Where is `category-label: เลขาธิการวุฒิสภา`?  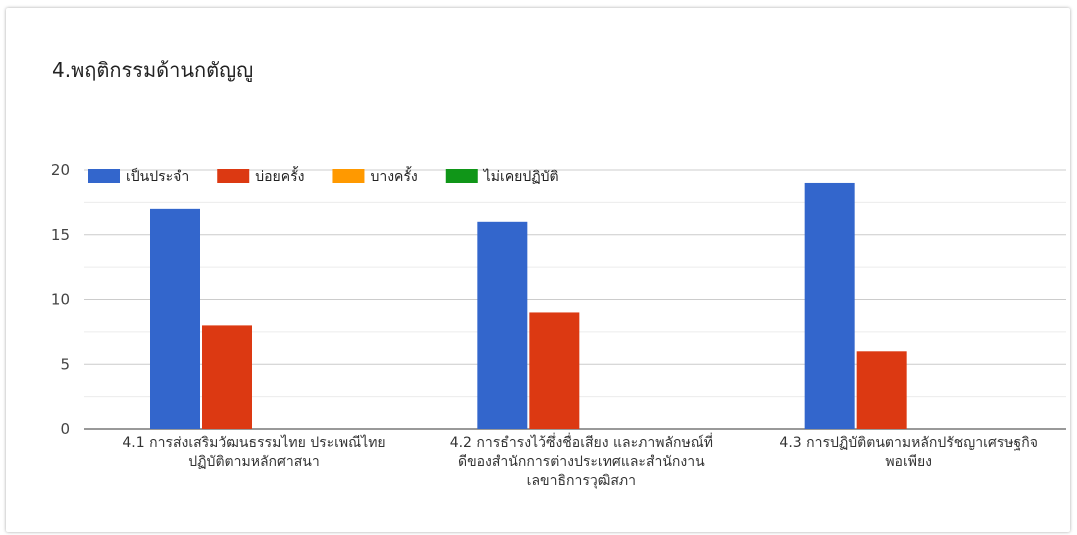 category-label: เลขาธิการวุฒิสภา is located at coordinates (581, 481).